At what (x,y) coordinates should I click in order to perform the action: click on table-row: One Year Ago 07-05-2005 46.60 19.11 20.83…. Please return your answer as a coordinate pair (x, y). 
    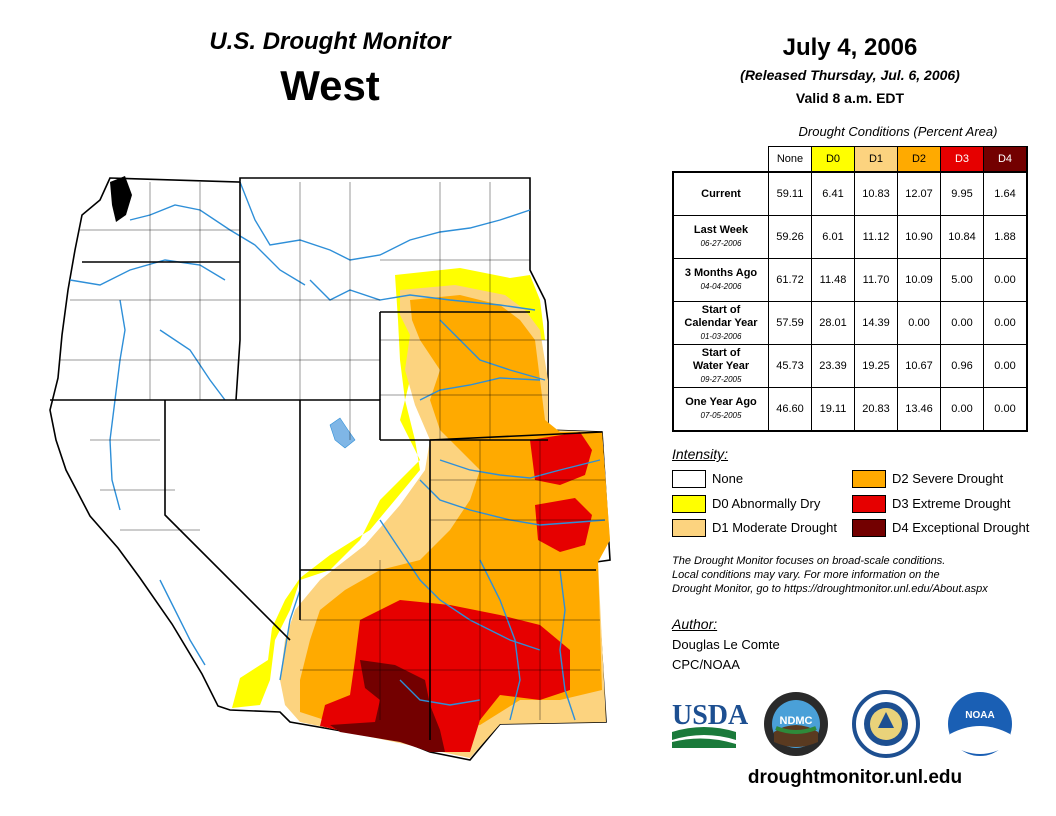
    Looking at the image, I should click on (850, 409).